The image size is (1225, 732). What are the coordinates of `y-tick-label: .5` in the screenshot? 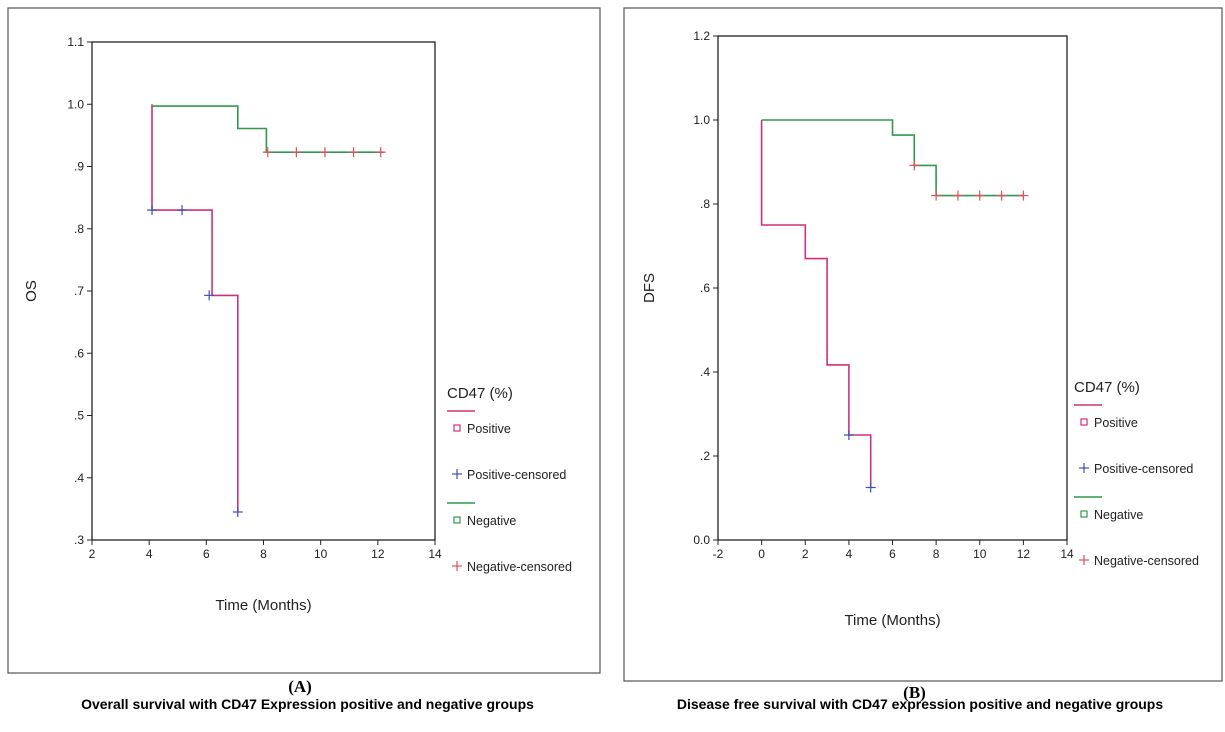 It's located at (79, 416).